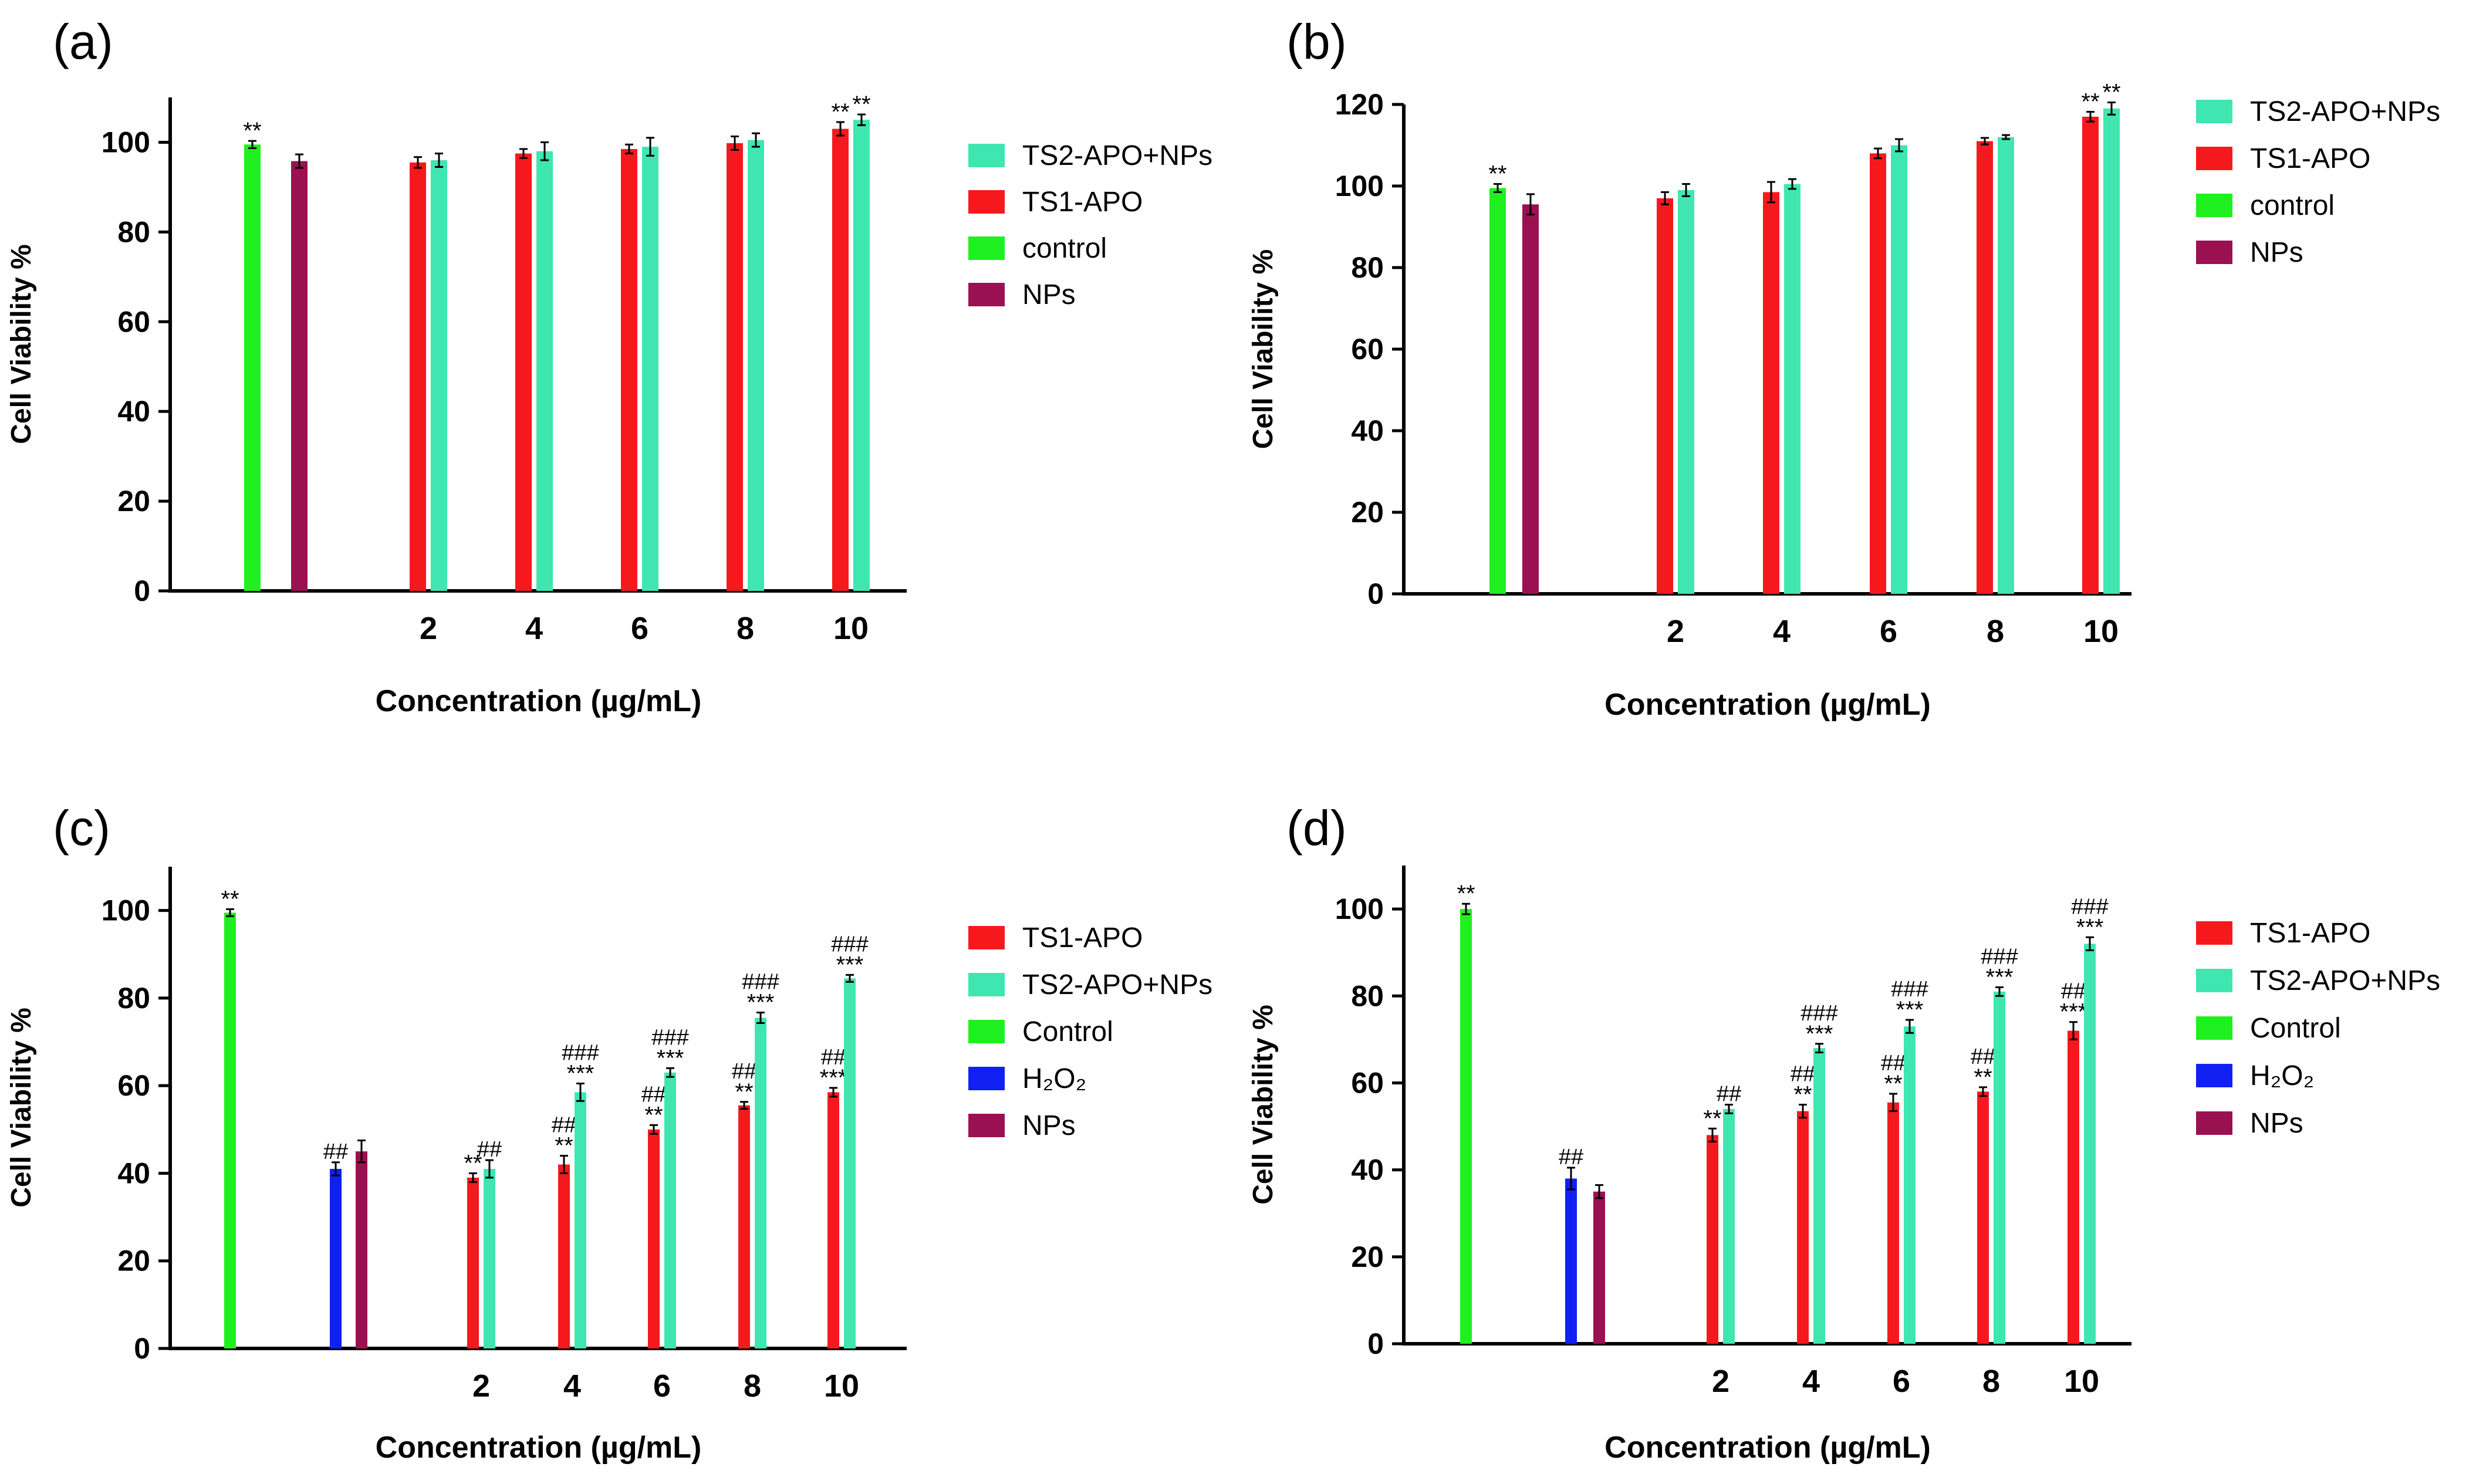  I want to click on panel-label: (a), so click(83, 41).